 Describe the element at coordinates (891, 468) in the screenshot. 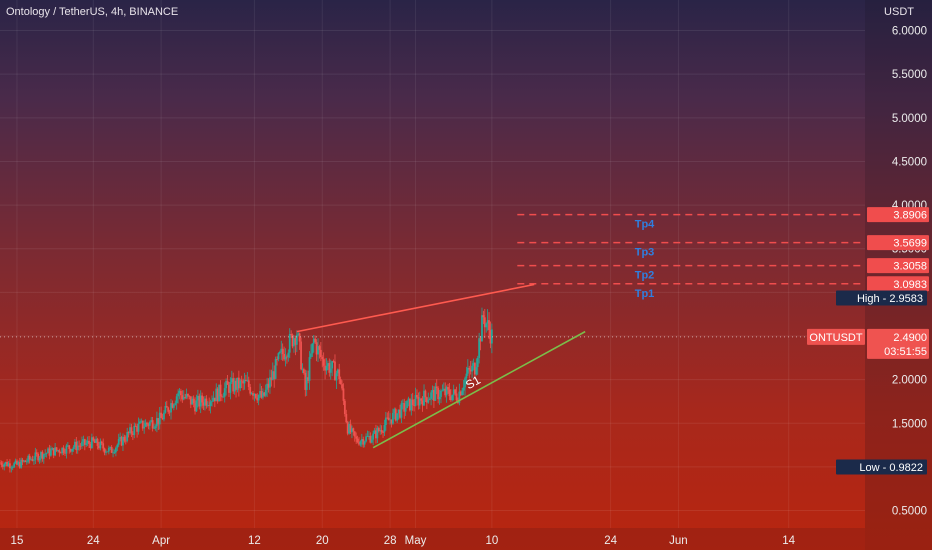

I see `low-marker-label: Low - 0.9822` at that location.